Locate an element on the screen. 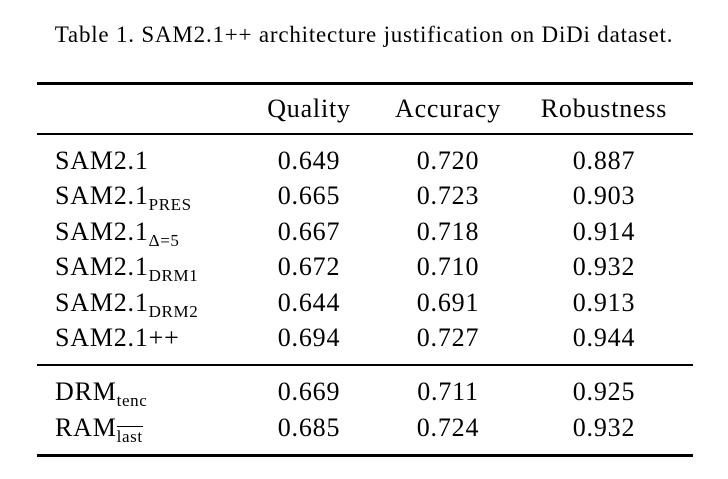 This screenshot has width=728, height=479. accuracy-value: 0.723 is located at coordinates (448, 196).